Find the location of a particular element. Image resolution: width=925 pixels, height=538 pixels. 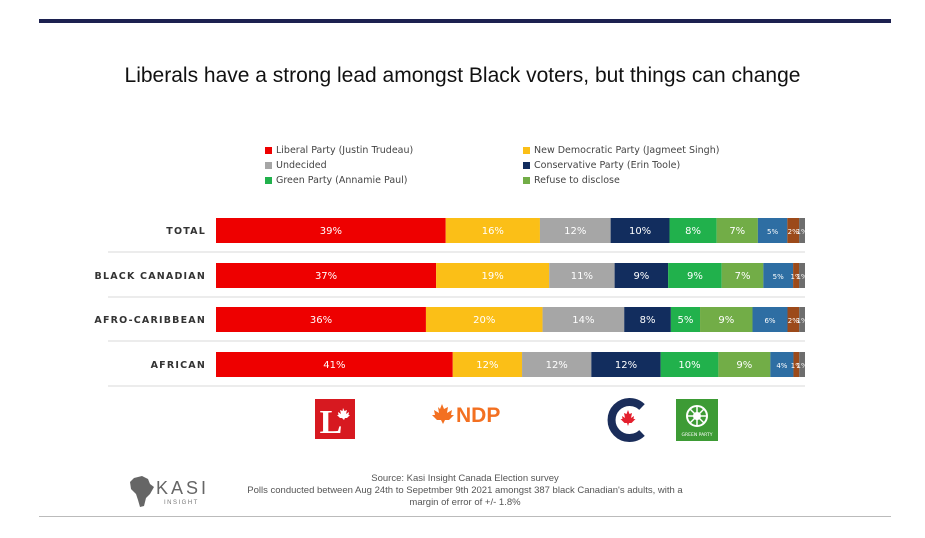

data-label: 11% is located at coordinates (582, 276).